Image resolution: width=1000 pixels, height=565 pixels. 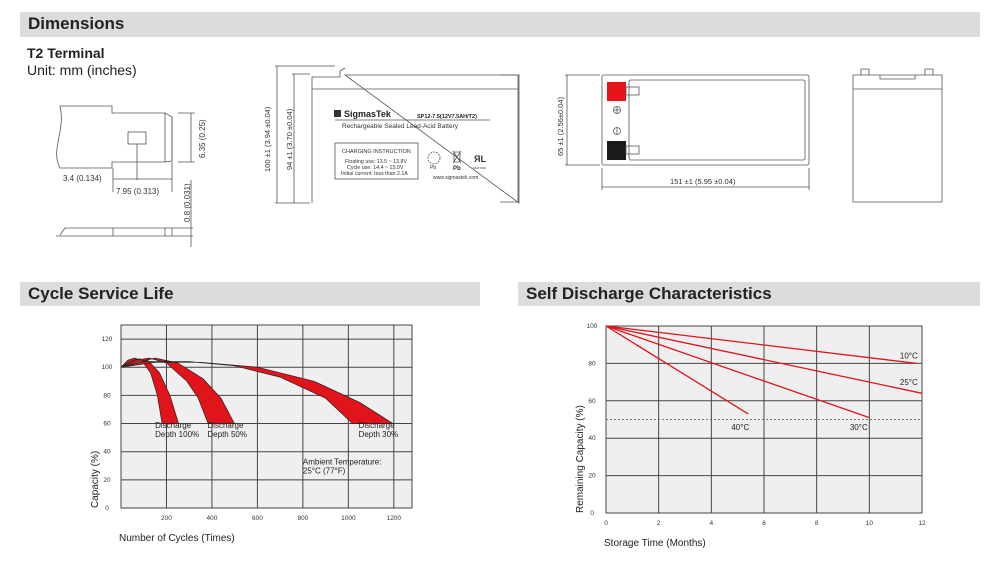 What do you see at coordinates (659, 523) in the screenshot?
I see `x-tick-label: 2` at bounding box center [659, 523].